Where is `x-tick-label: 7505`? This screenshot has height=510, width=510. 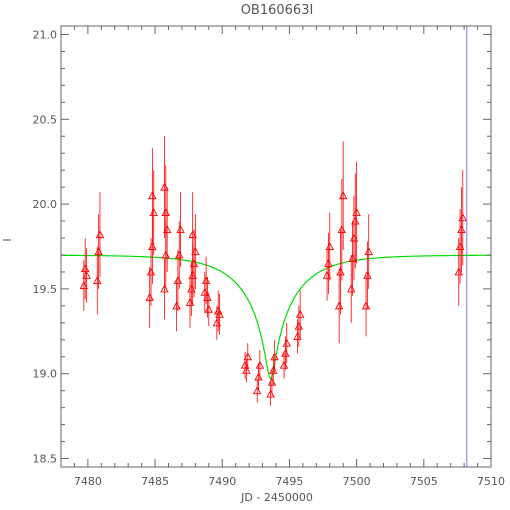 x-tick-label: 7505 is located at coordinates (424, 481).